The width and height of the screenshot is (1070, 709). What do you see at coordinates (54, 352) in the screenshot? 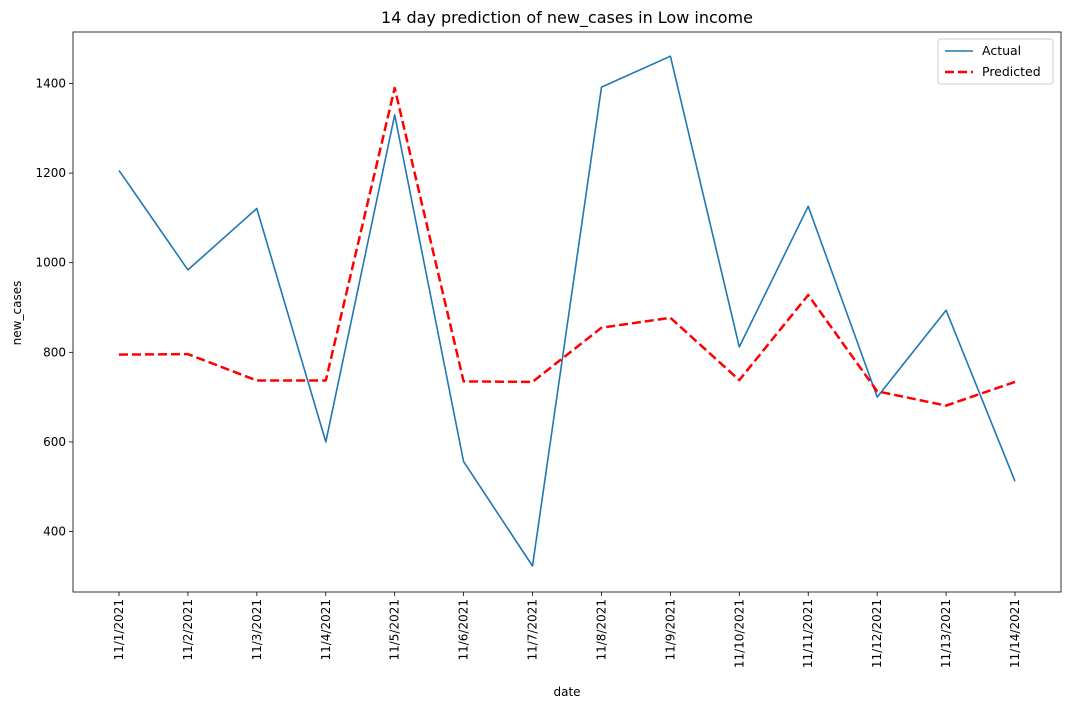
I see `y-tick-label: 800` at bounding box center [54, 352].